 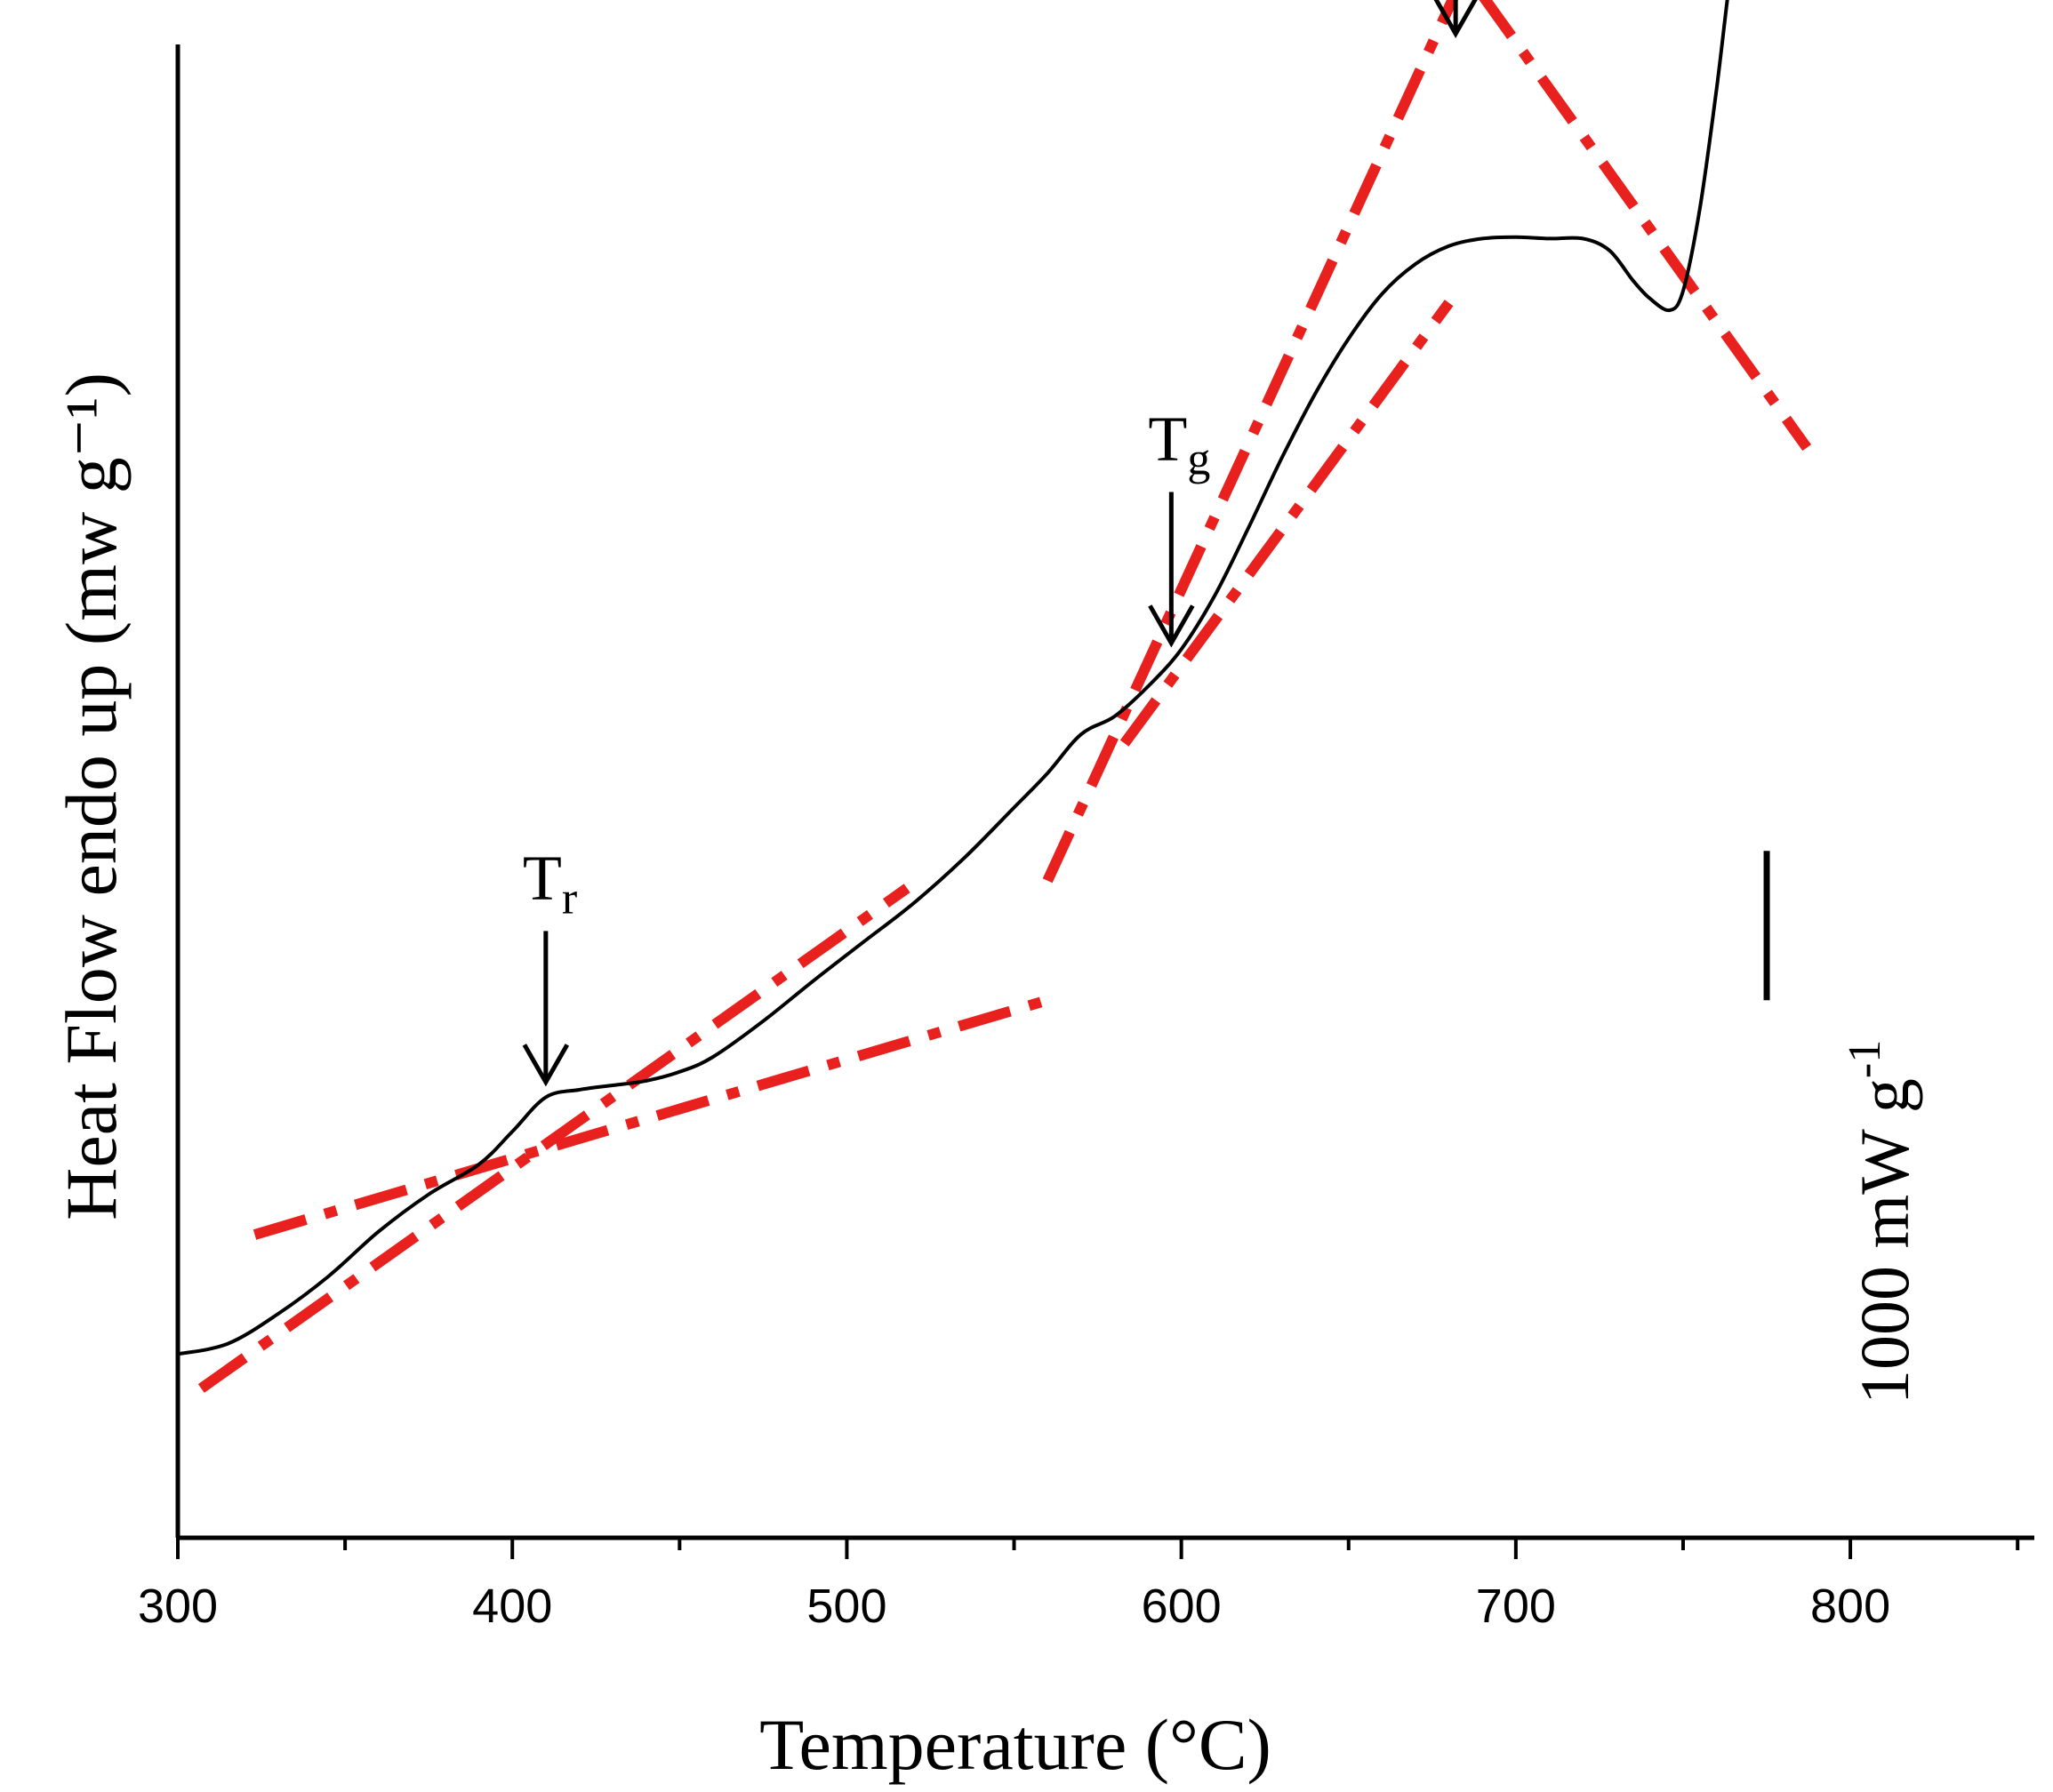 I want to click on x-axis-title: Temperature (°C), so click(x=1015, y=1744).